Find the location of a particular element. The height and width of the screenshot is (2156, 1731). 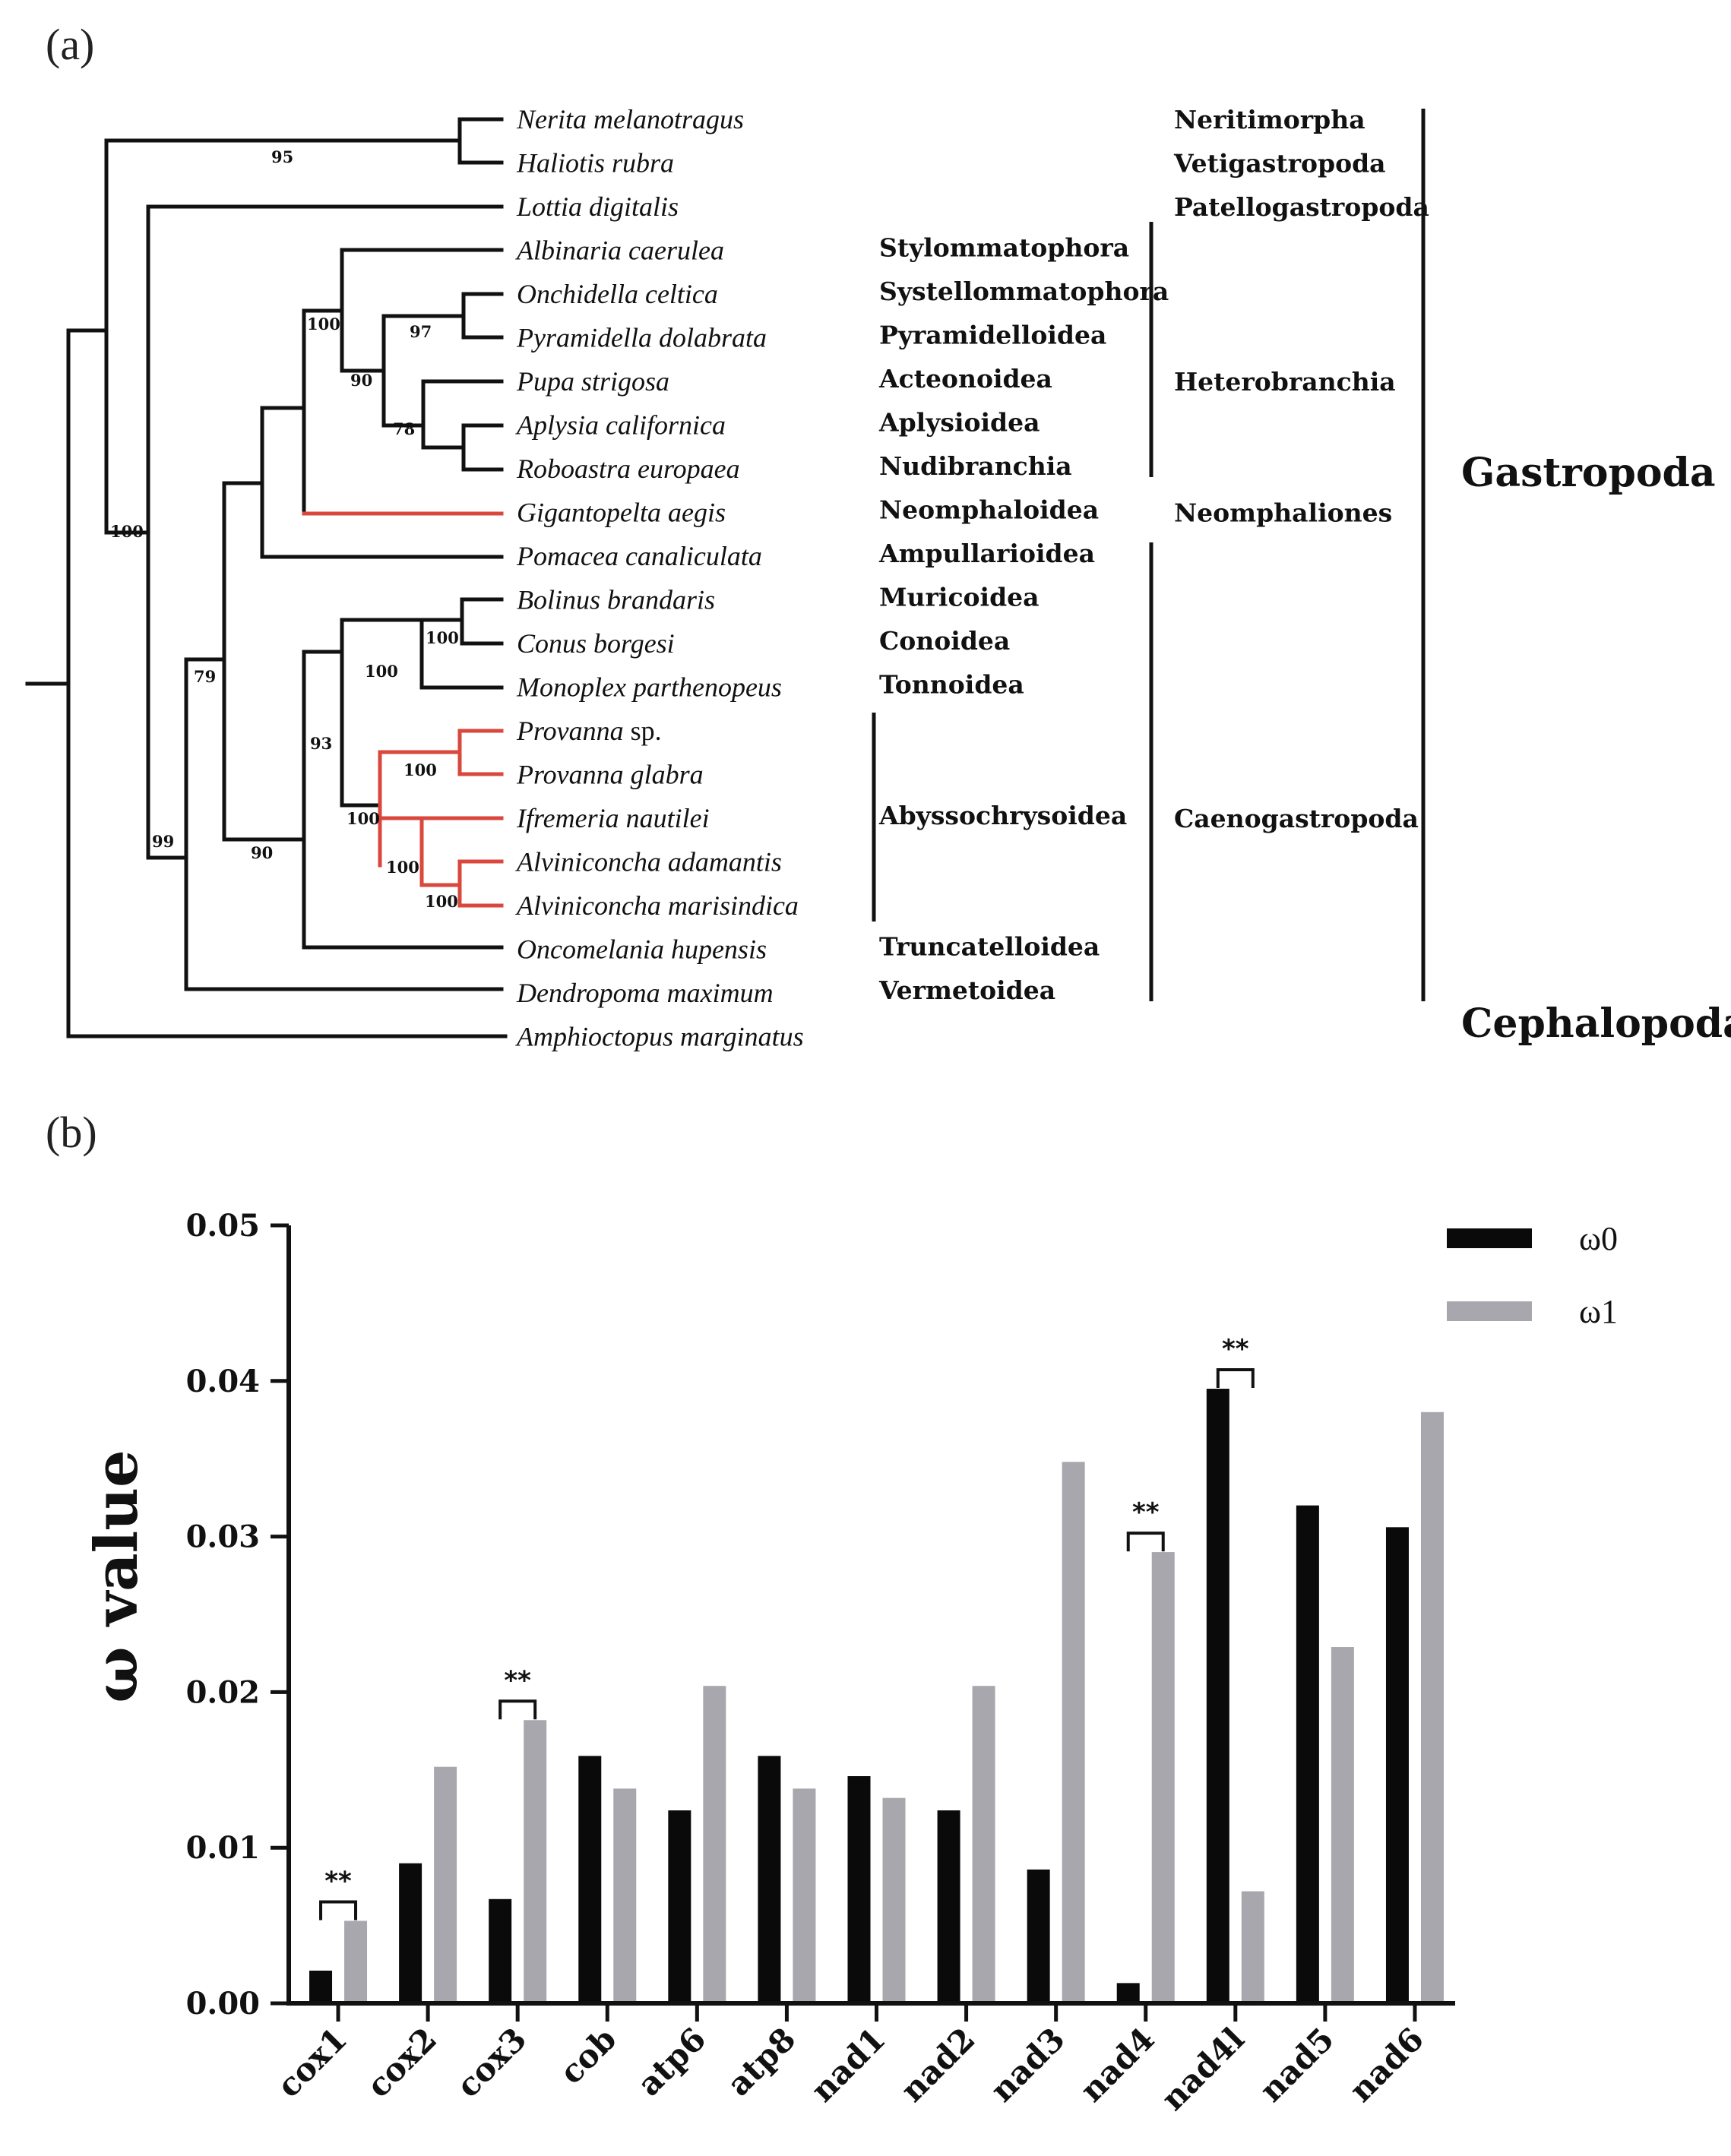

x-category-label: nad1 is located at coordinates (848, 2064).